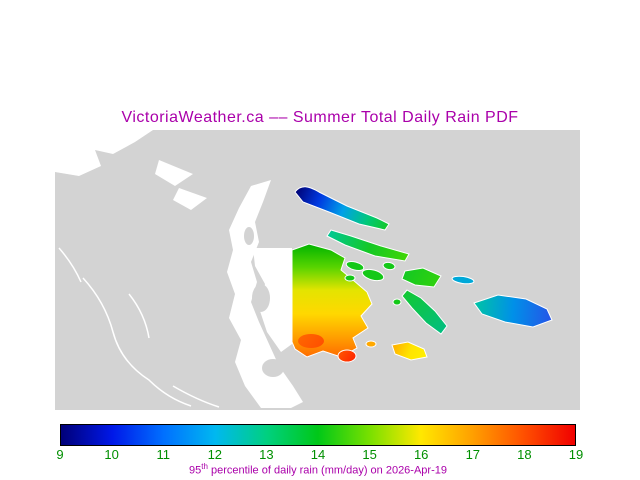  What do you see at coordinates (215, 454) in the screenshot?
I see `colorbar-tick: 12` at bounding box center [215, 454].